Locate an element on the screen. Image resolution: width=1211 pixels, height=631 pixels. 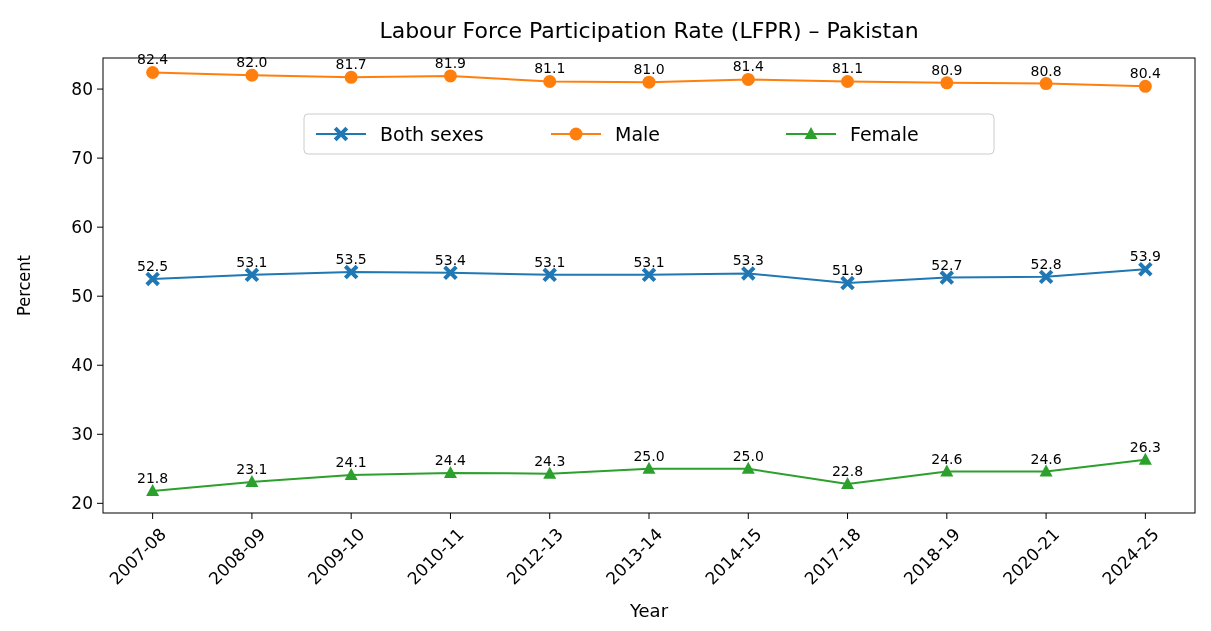
y-tick-label: 50 is located at coordinates (82, 296).